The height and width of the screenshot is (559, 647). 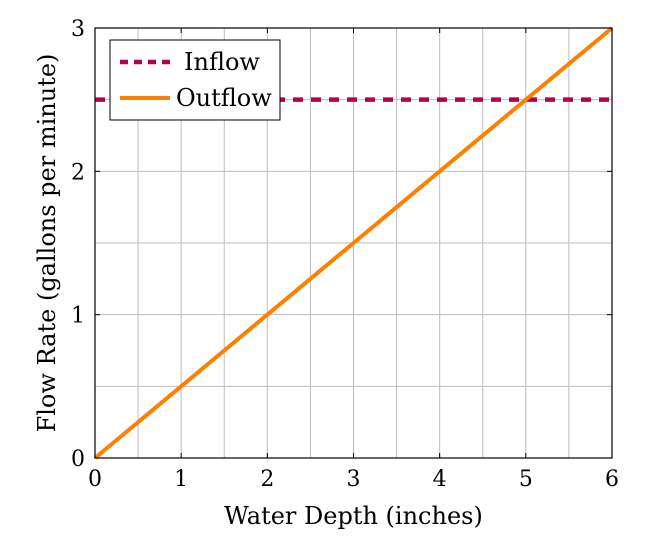 I want to click on x-tick-label: 3, so click(x=354, y=479).